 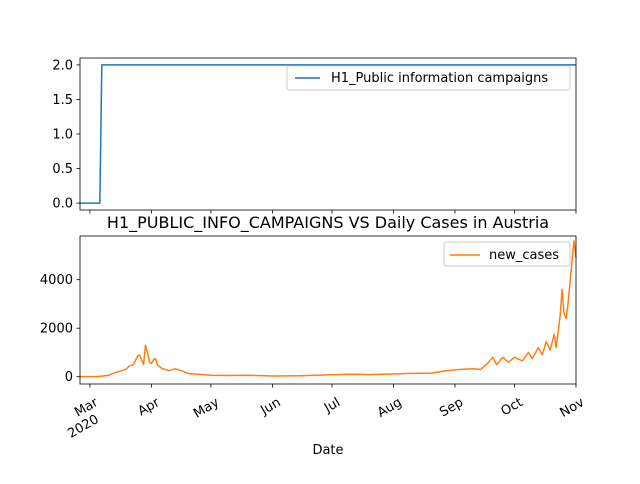 I want to click on subplot-top-x-ticks, so click(x=333, y=212).